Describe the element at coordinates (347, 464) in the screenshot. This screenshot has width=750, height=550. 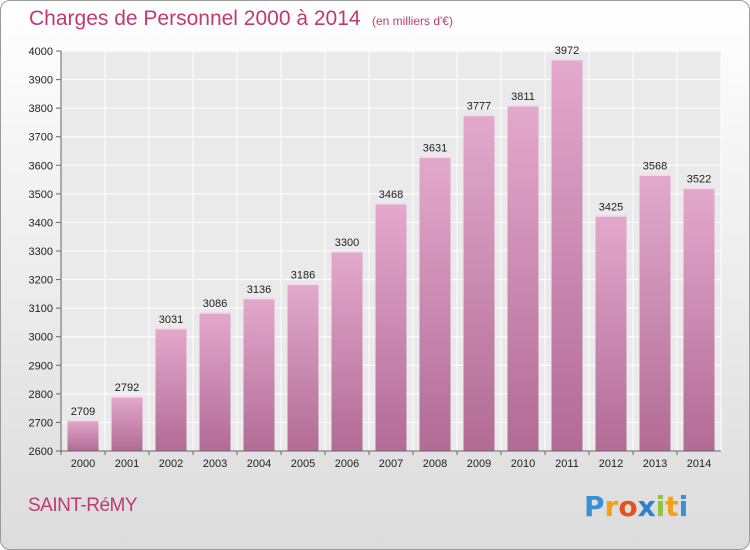
I see `x-tick-label: 2006` at that location.